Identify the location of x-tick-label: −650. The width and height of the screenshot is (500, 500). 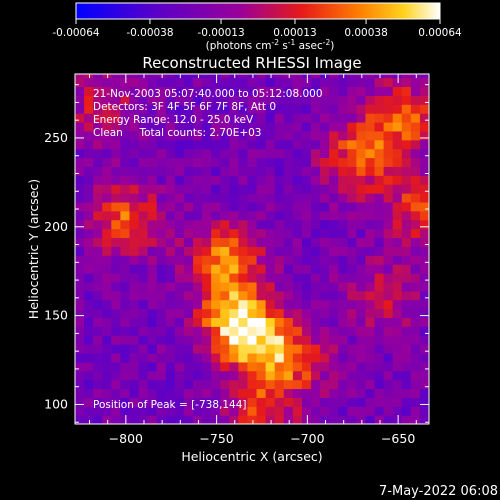
(398, 438).